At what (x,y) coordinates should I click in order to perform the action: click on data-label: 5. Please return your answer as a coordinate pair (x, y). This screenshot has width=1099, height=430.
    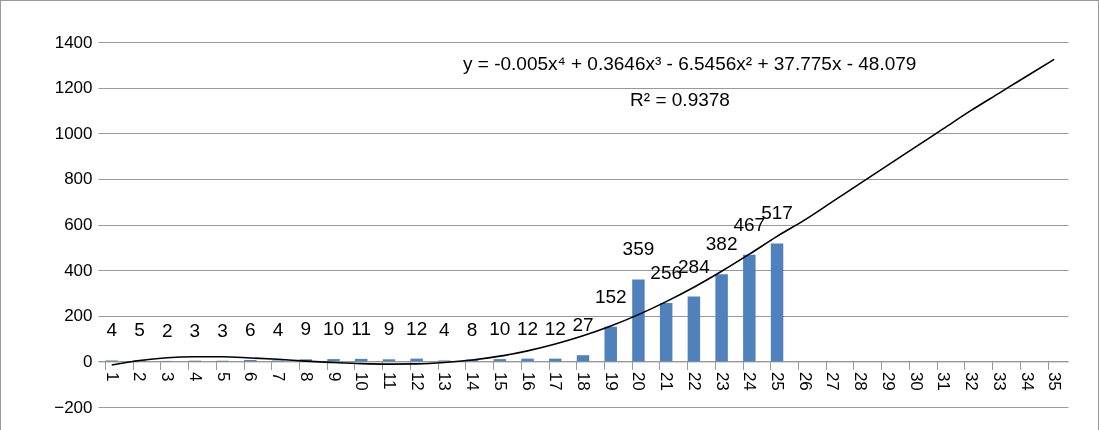
    Looking at the image, I should click on (139, 330).